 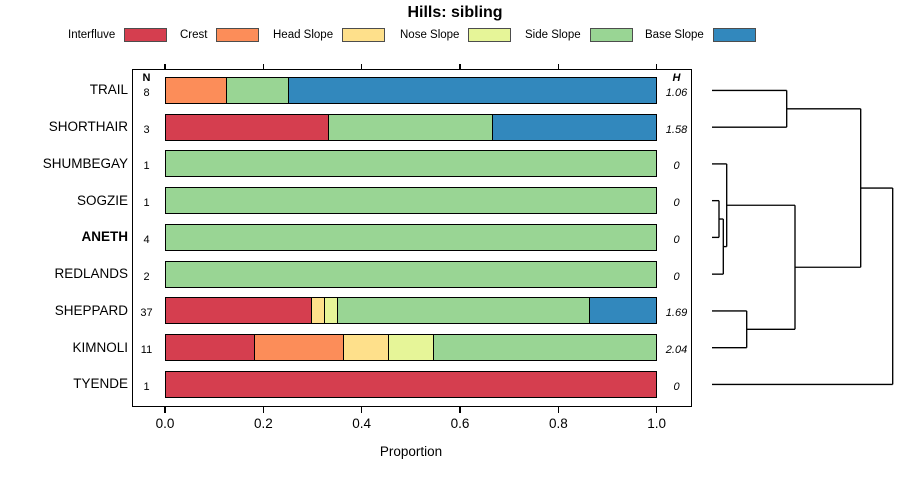 I want to click on axis-tick-label: 1.0, so click(x=657, y=423).